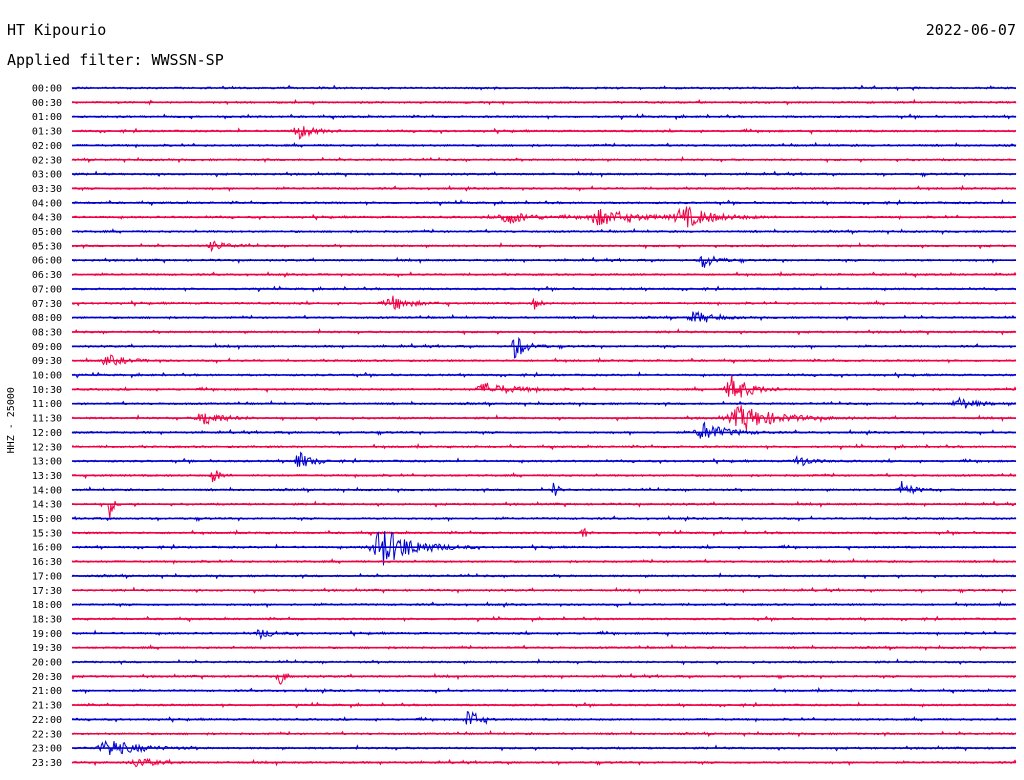 The image size is (1024, 780). What do you see at coordinates (47, 533) in the screenshot?
I see `time-tick-label: 15:30` at bounding box center [47, 533].